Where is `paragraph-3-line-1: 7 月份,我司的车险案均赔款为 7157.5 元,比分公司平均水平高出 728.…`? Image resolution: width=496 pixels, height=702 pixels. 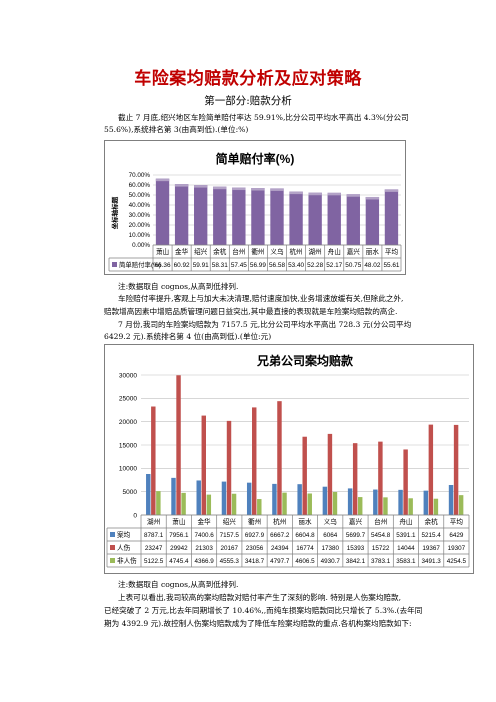 paragraph-3-line-1: 7 月份,我司的车险案均赔款为 7157.5 元,比分公司平均水平高出 728.… is located at coordinates (265, 324).